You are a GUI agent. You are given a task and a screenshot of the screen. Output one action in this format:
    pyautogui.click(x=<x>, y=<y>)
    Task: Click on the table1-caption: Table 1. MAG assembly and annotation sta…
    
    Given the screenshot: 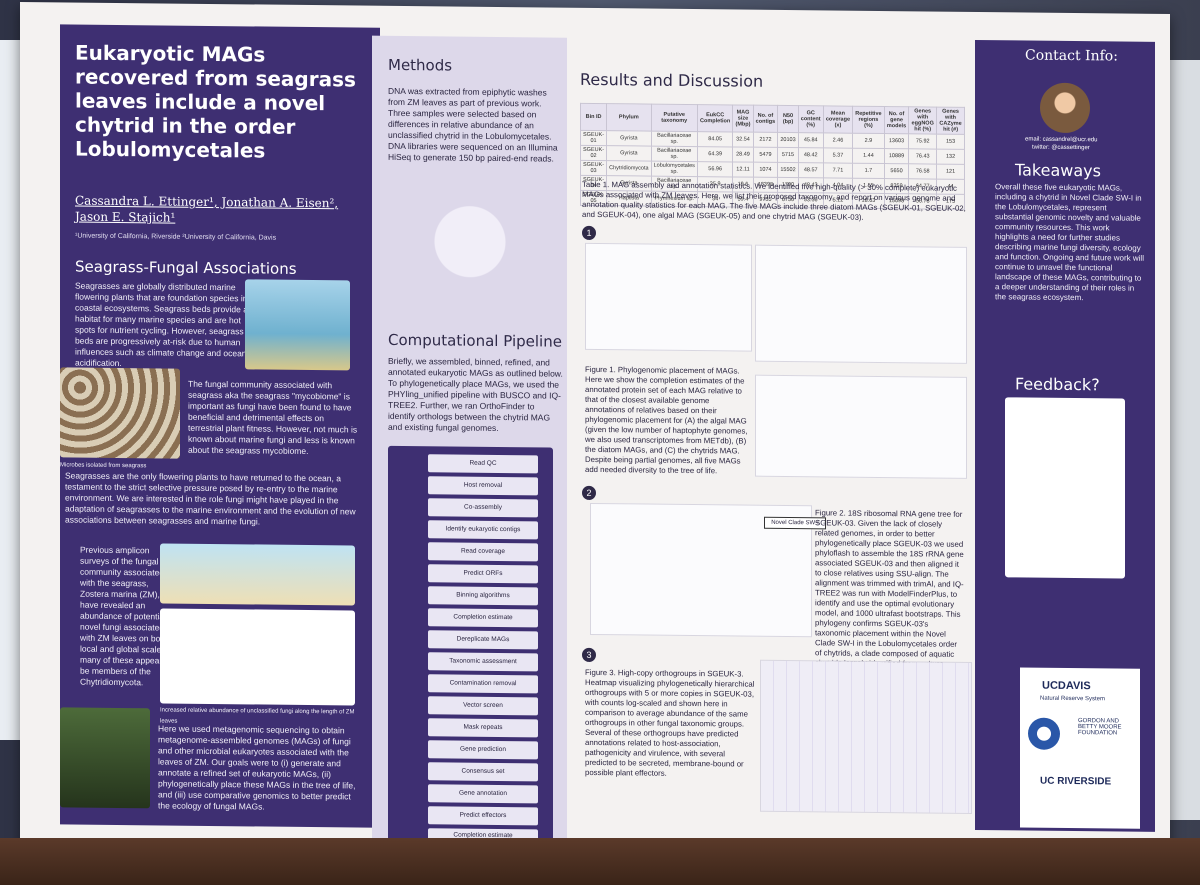 What is the action you would take?
    pyautogui.click(x=774, y=200)
    